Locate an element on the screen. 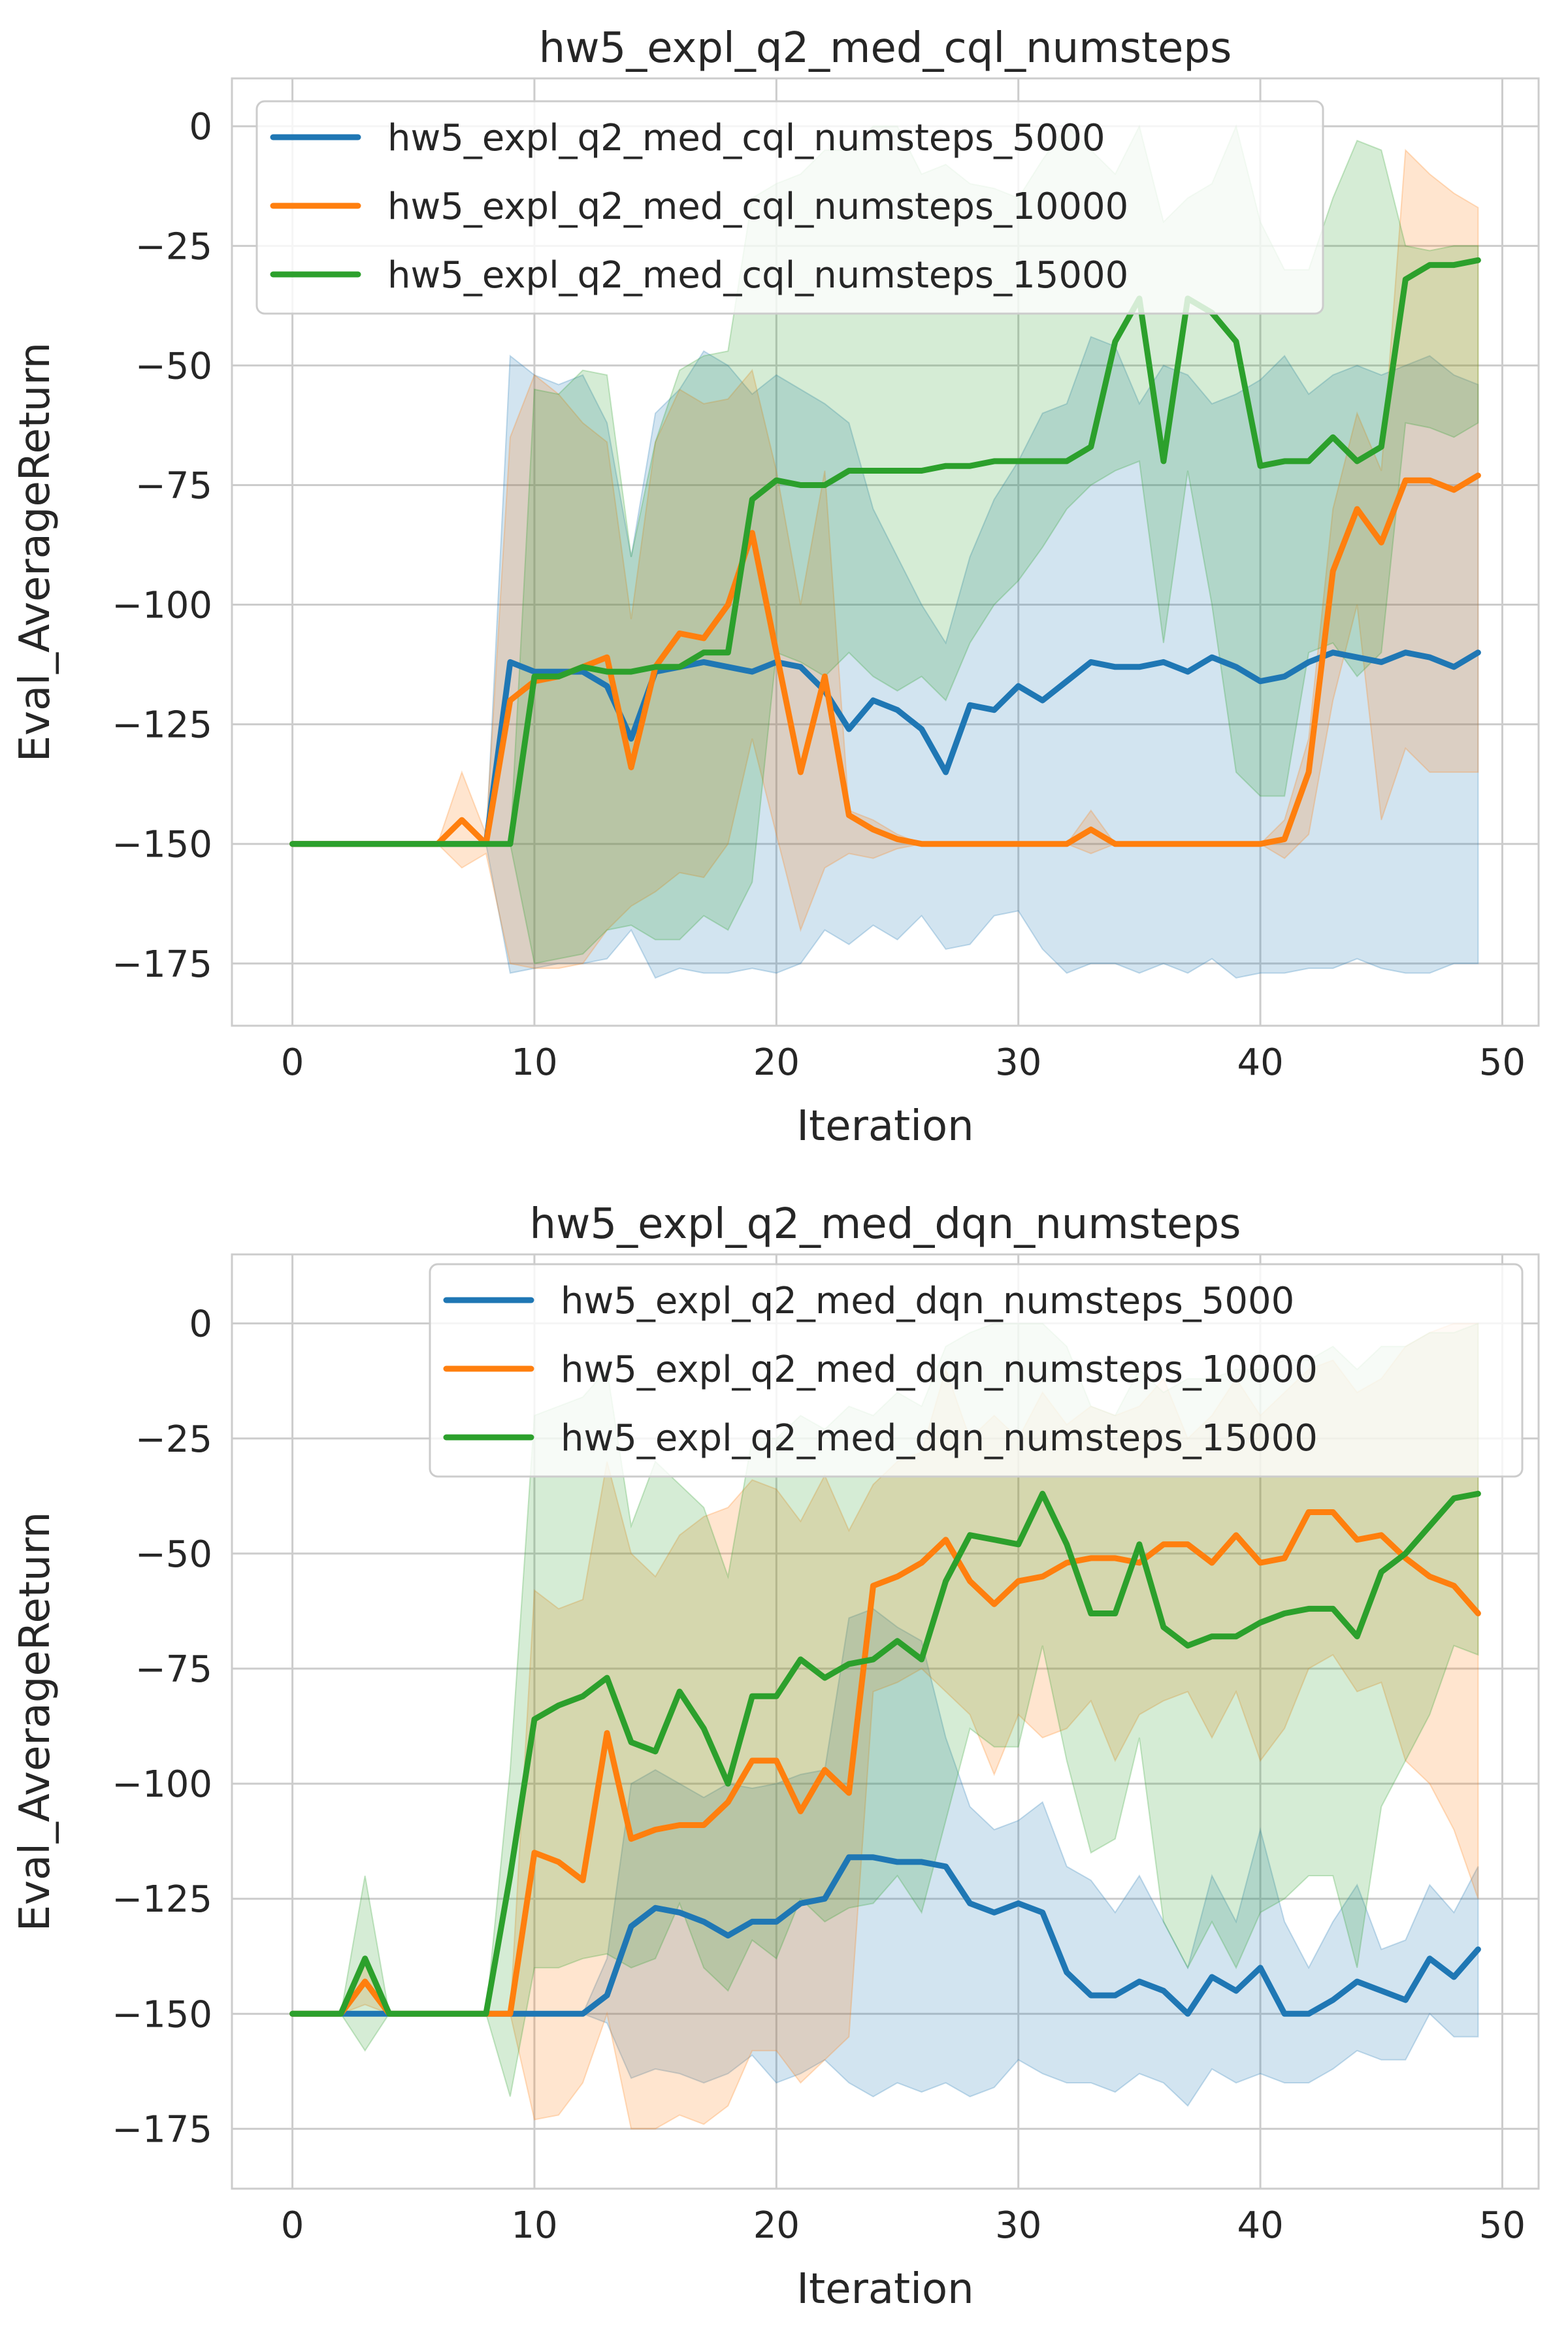 This screenshot has height=2352, width=1568. dqn-x-ticks: 0 10 20 30 40 50 is located at coordinates (903, 2225).